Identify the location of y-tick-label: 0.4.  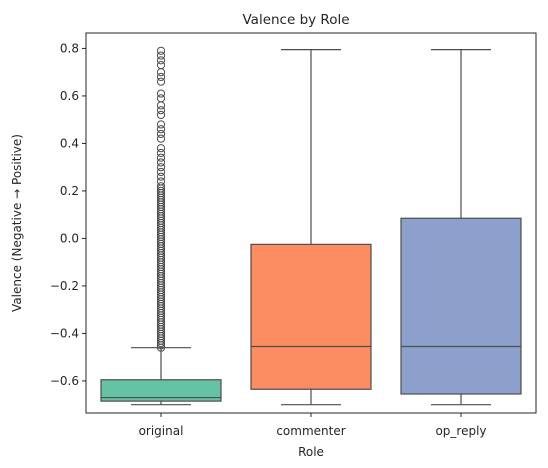
(69, 143).